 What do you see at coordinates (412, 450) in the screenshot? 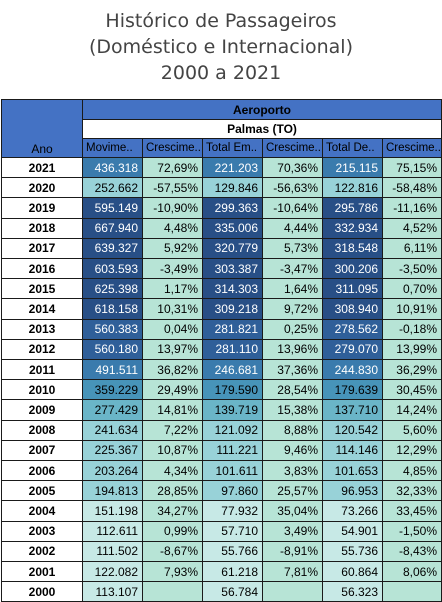
I see `growth-disembarked-cell: 12,29%` at bounding box center [412, 450].